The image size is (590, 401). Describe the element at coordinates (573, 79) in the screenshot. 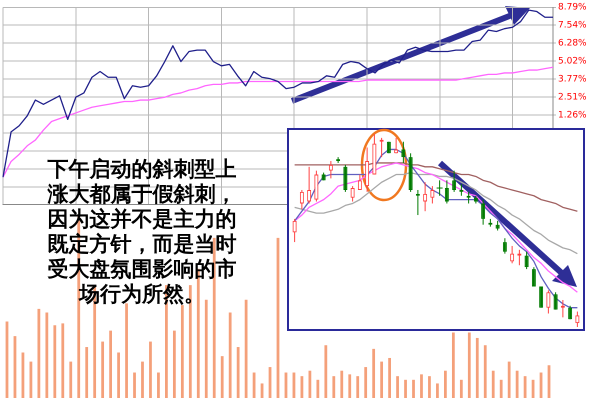

I see `y-tick-label: 3.77%` at that location.